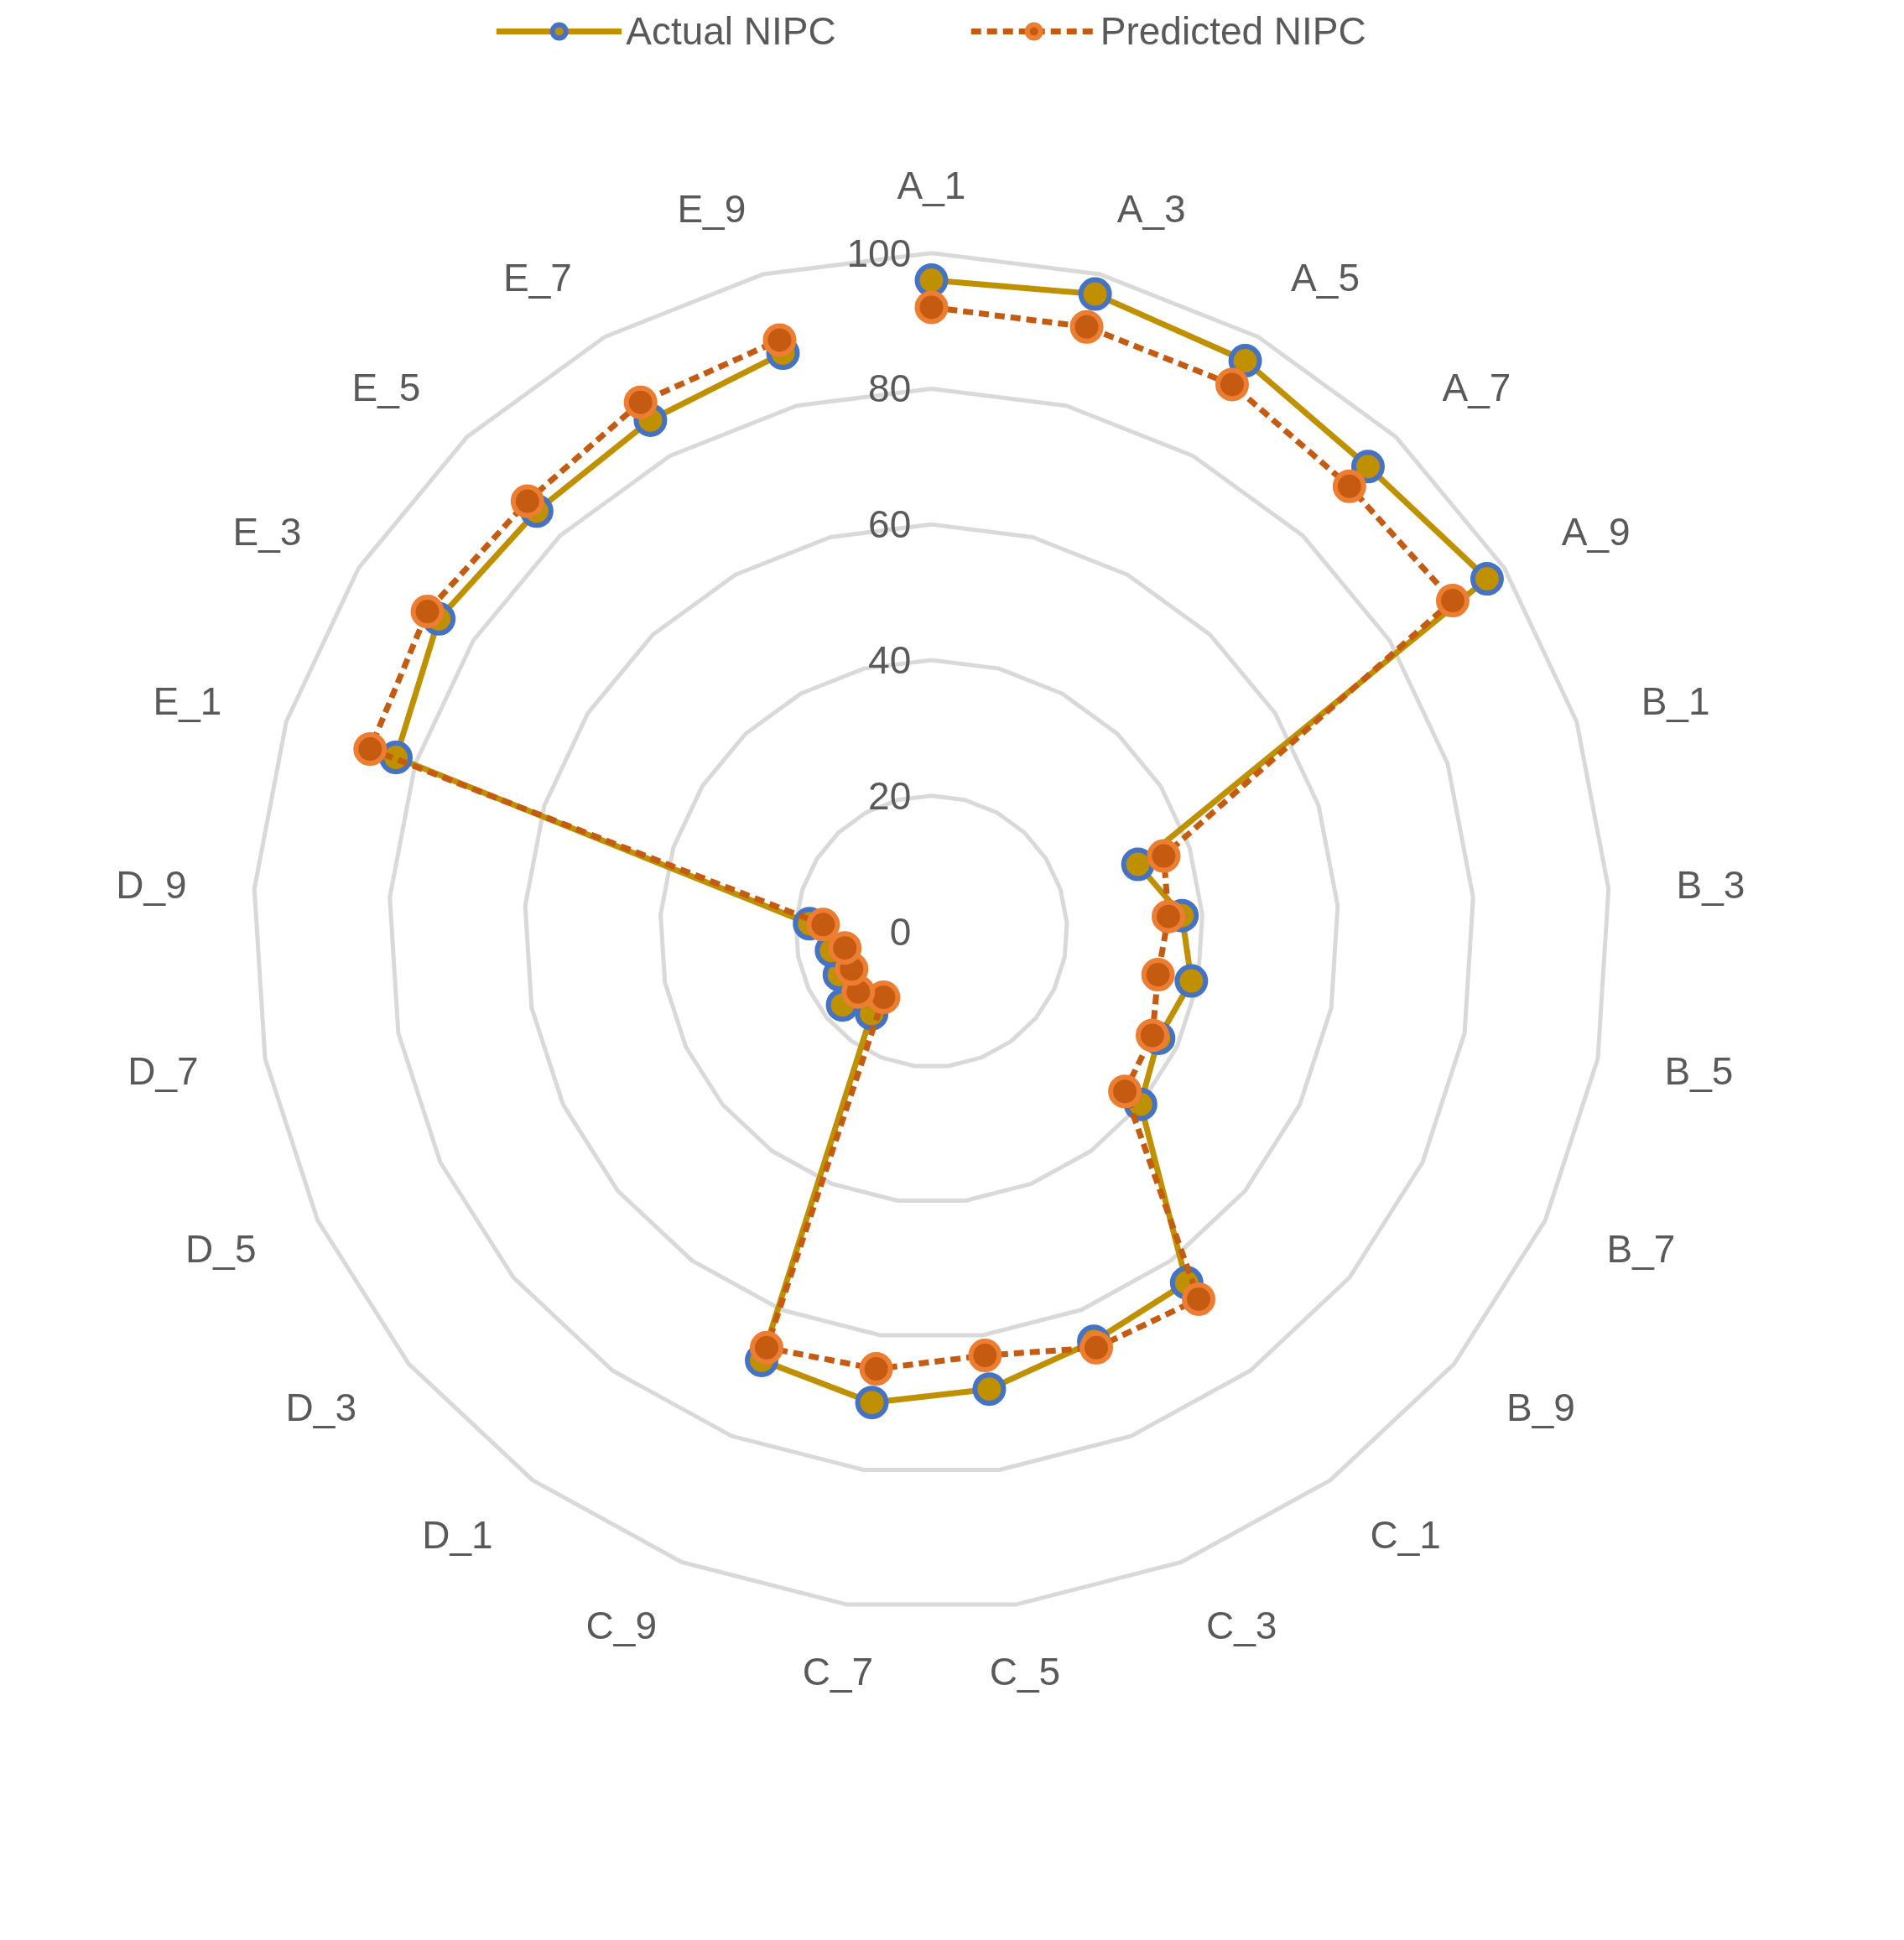 The image size is (1904, 1940). I want to click on spoke-label: E_9, so click(712, 208).